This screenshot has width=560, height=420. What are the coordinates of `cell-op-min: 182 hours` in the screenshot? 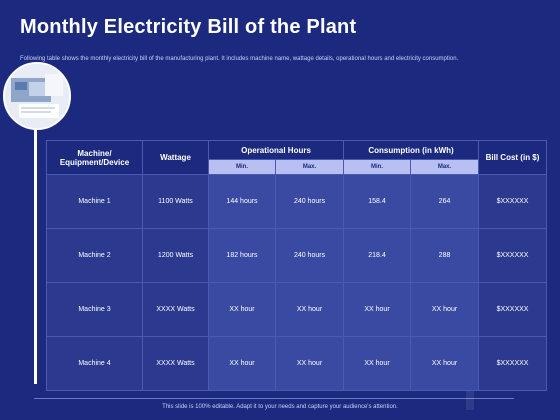 It's located at (242, 255).